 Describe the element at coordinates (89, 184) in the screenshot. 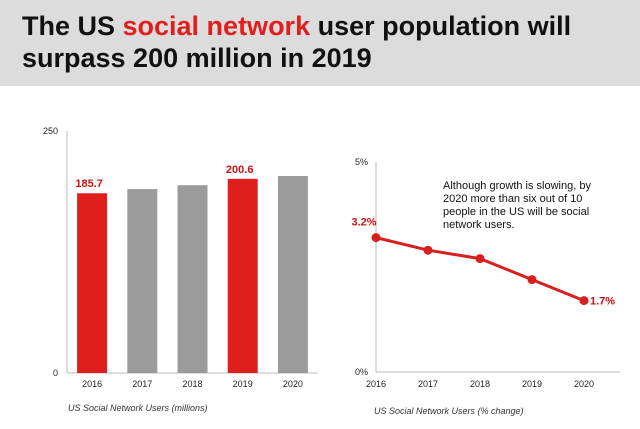

I see `bar-data-label: 185.7` at that location.